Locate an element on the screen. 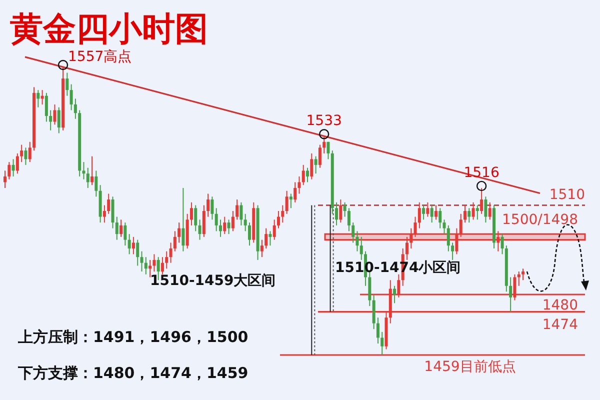 This screenshot has height=400, width=600. annotation: 1510-1459大区间 is located at coordinates (213, 281).